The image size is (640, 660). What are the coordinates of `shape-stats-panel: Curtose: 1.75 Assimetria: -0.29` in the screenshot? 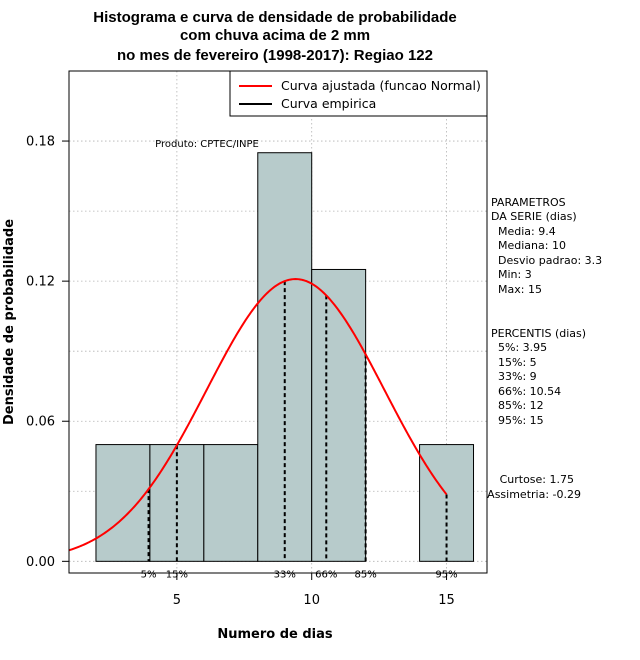 It's located at (534, 487).